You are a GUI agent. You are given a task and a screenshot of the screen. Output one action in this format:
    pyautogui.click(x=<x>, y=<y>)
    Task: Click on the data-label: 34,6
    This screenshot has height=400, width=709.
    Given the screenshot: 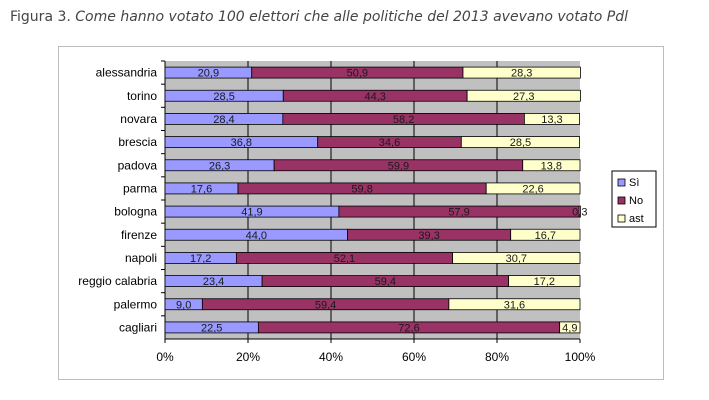 What is the action you would take?
    pyautogui.click(x=389, y=143)
    